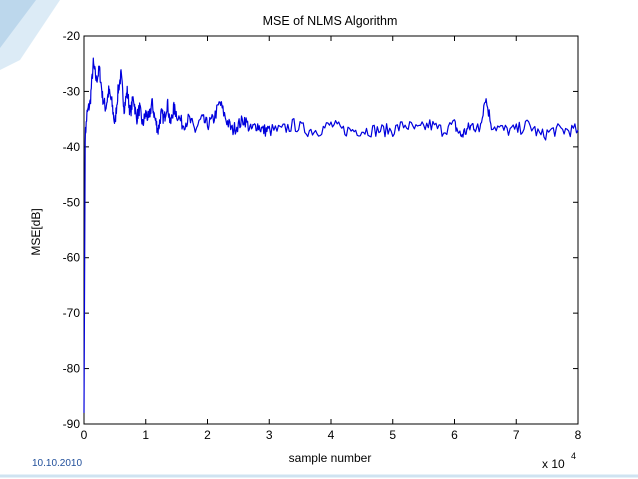 This screenshot has height=479, width=638. Describe the element at coordinates (330, 458) in the screenshot. I see `x-axis-label: sample number` at that location.